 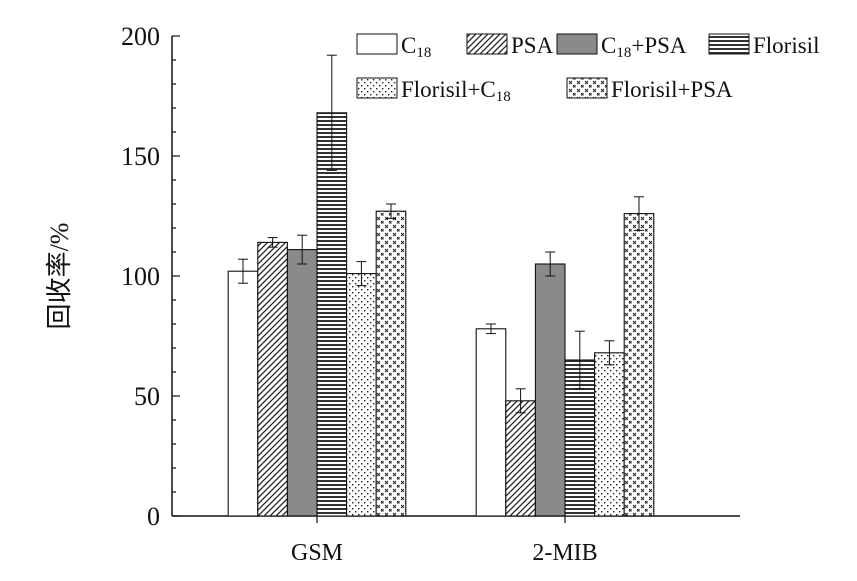 I want to click on legend-item: C18, so click(x=393, y=47).